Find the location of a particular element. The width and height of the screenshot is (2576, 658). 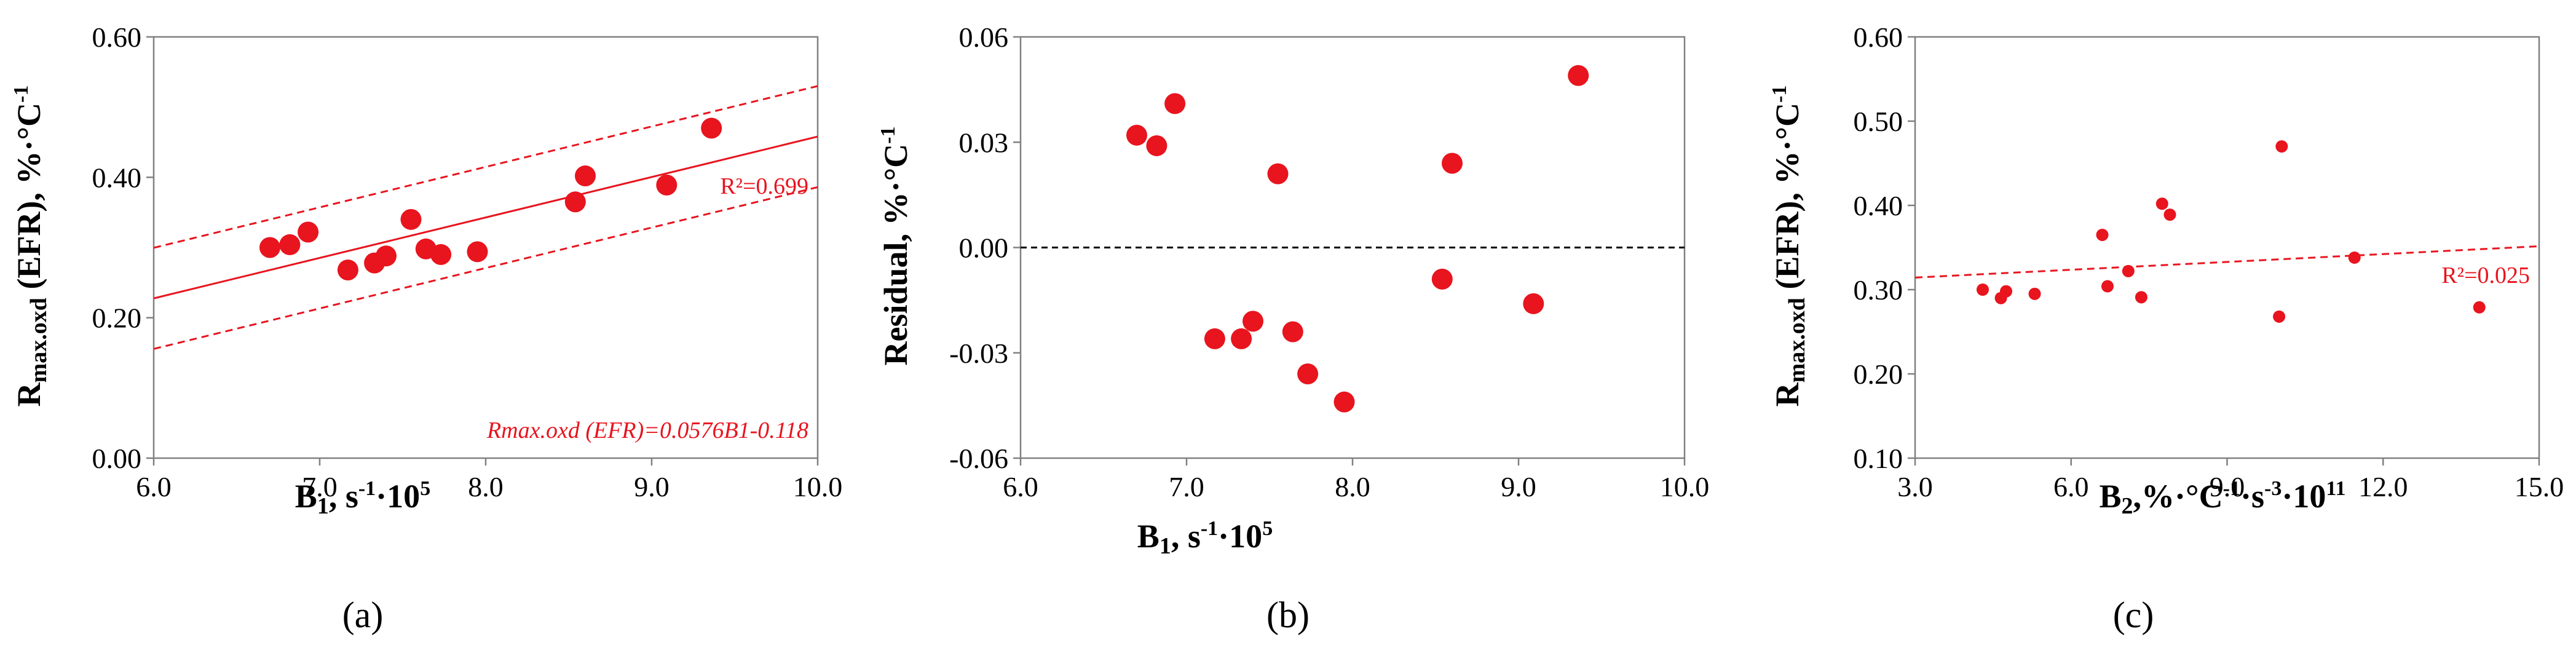

panel-a-x-axis-label: B1, s-1·105 is located at coordinates (362, 498).